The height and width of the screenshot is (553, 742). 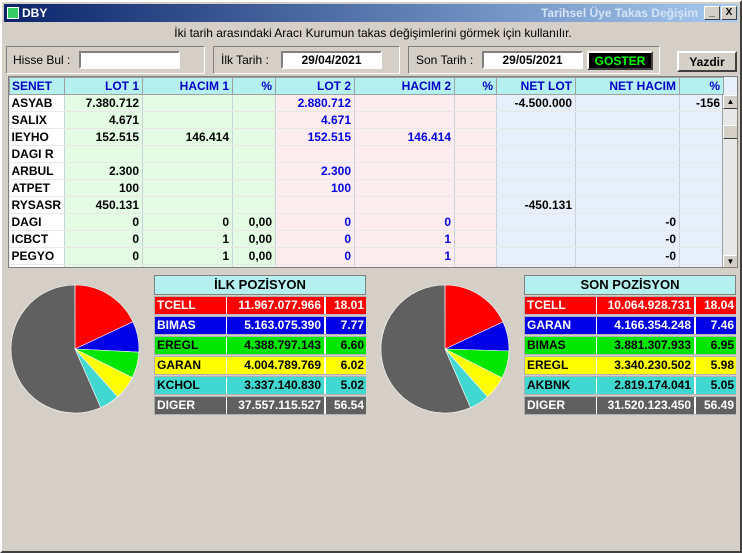 What do you see at coordinates (701, 103) in the screenshot?
I see `table-cell: -156` at bounding box center [701, 103].